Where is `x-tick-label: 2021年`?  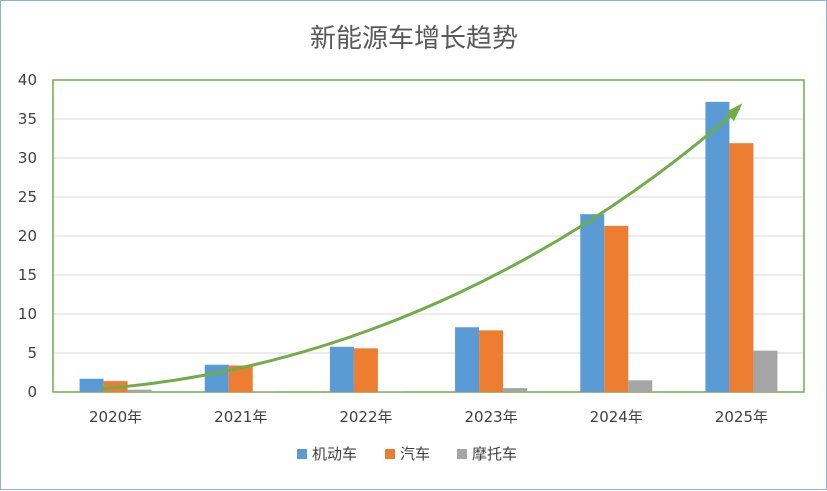
x-tick-label: 2021年 is located at coordinates (240, 417).